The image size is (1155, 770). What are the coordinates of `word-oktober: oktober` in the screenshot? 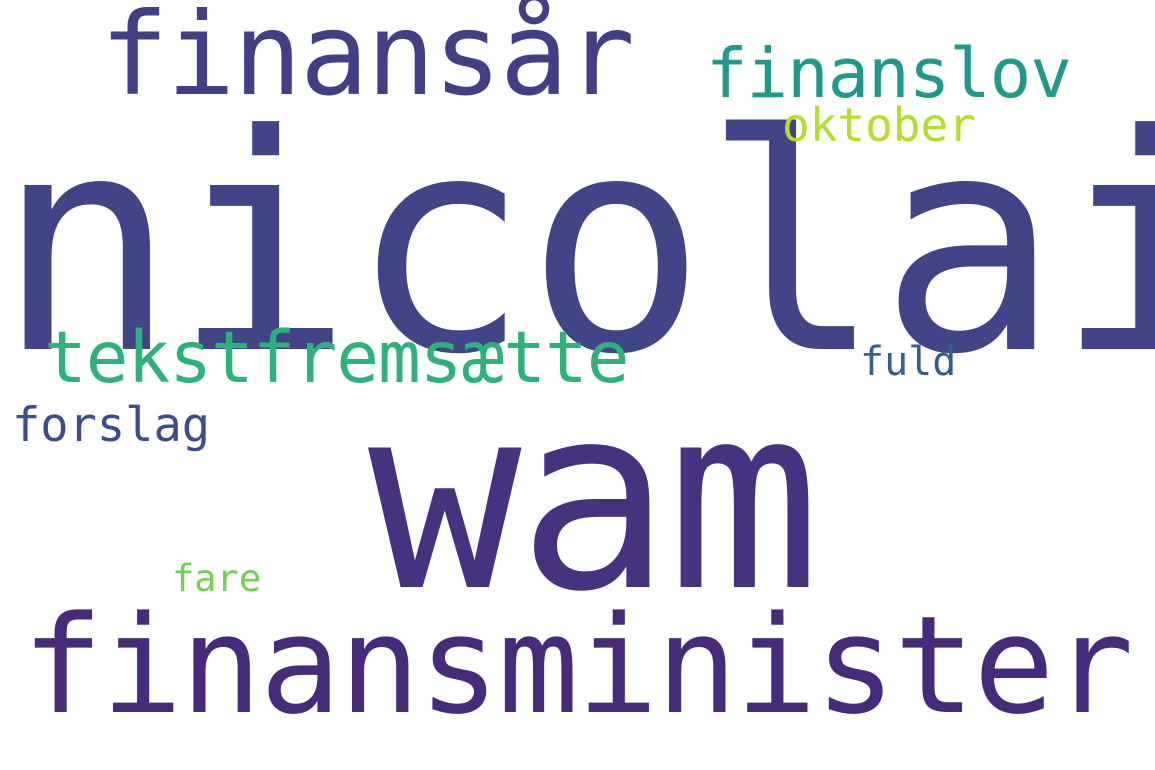 It's located at (879, 125).